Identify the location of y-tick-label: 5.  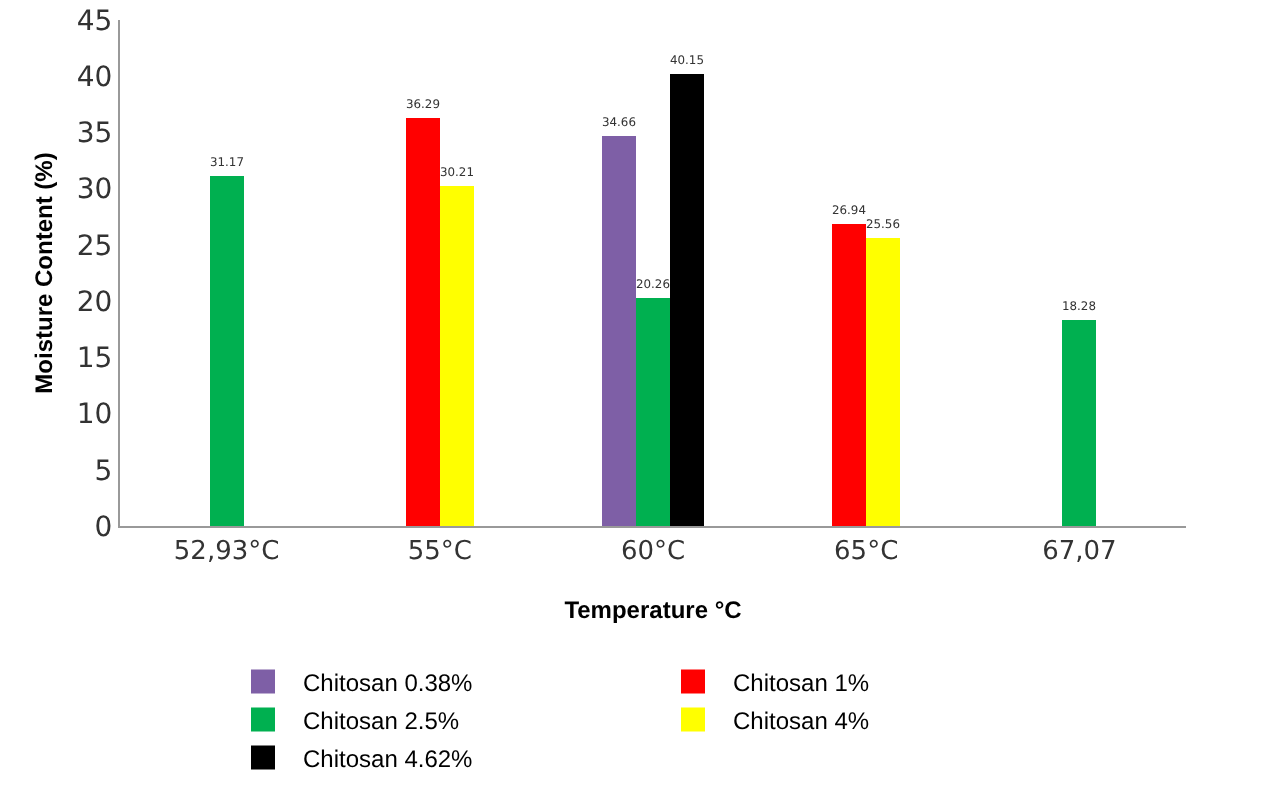
(103, 471).